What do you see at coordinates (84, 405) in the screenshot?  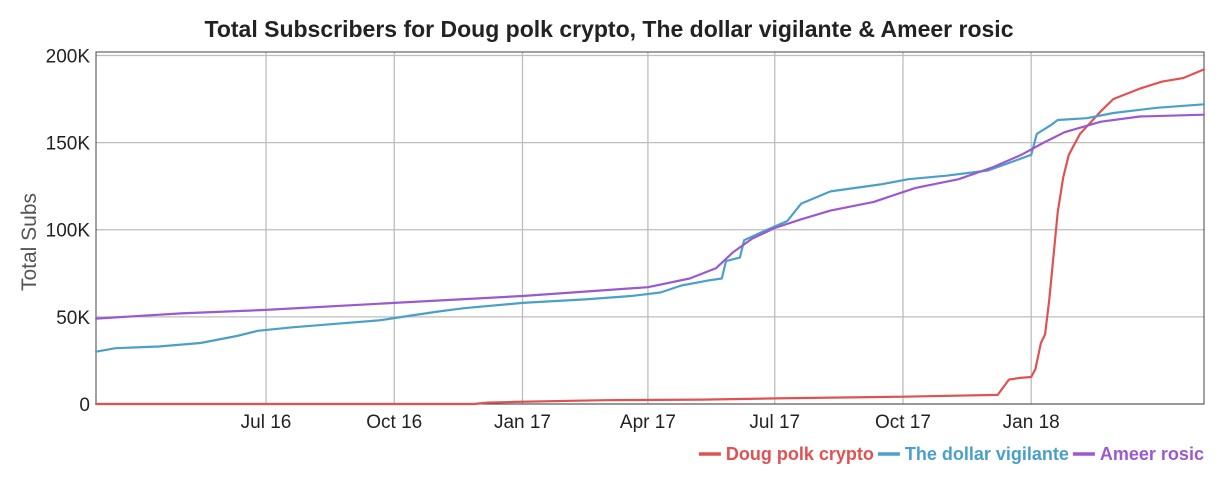 I see `y-tick-label: 0` at bounding box center [84, 405].